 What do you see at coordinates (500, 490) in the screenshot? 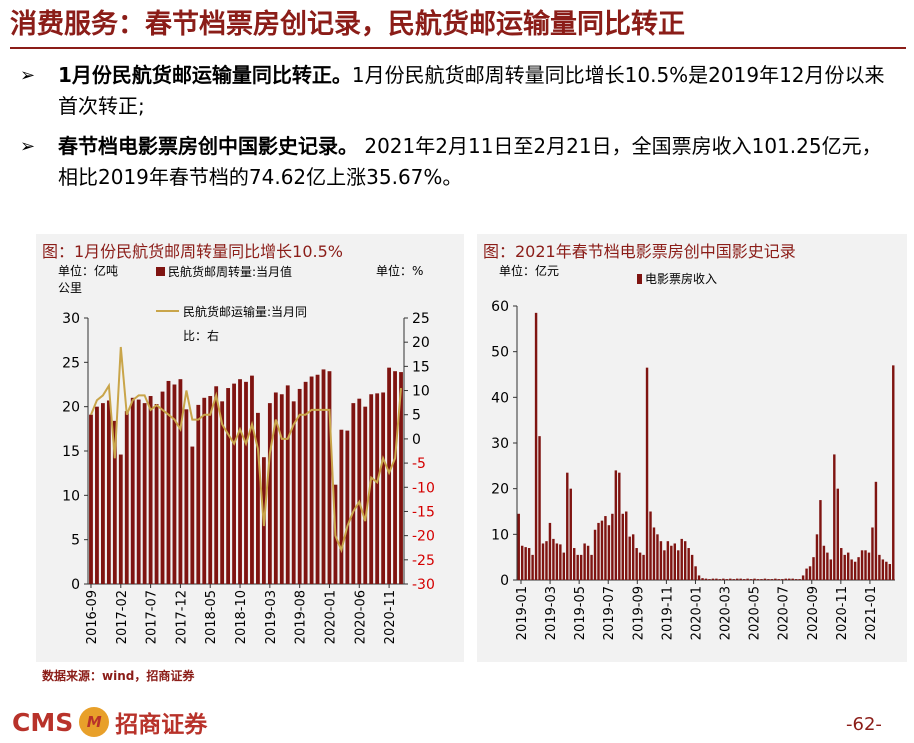
I see `y-tick-label: 20` at bounding box center [500, 490].